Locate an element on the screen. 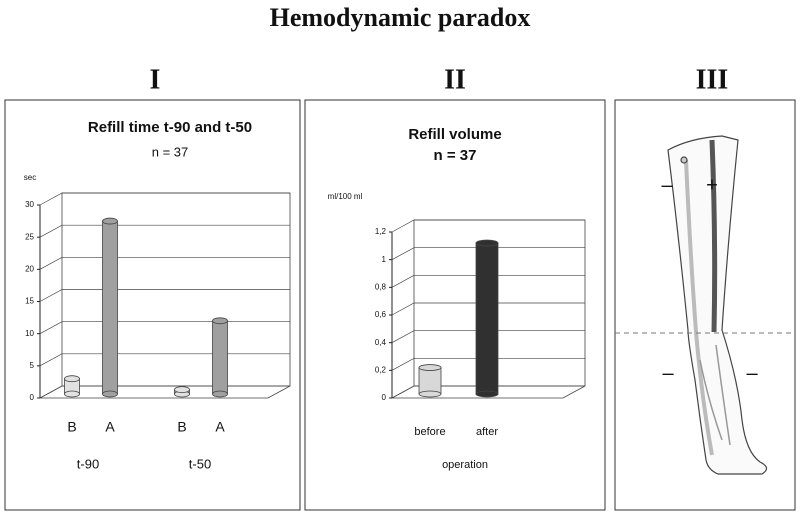 The image size is (800, 514). x-axis-label: operation is located at coordinates (465, 465).